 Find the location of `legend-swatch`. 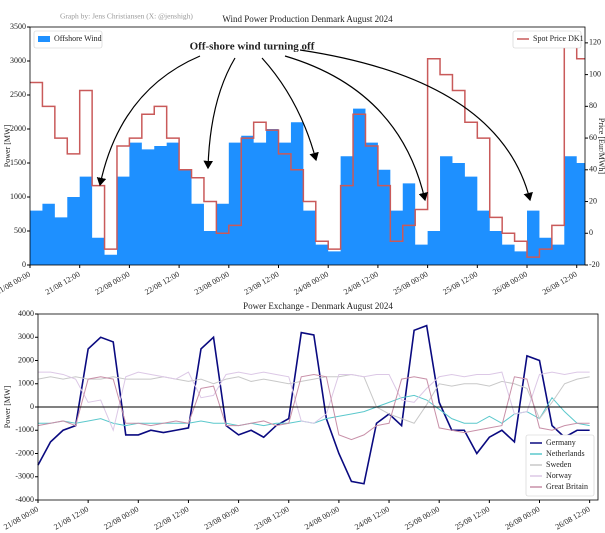

legend-swatch is located at coordinates (44, 39).